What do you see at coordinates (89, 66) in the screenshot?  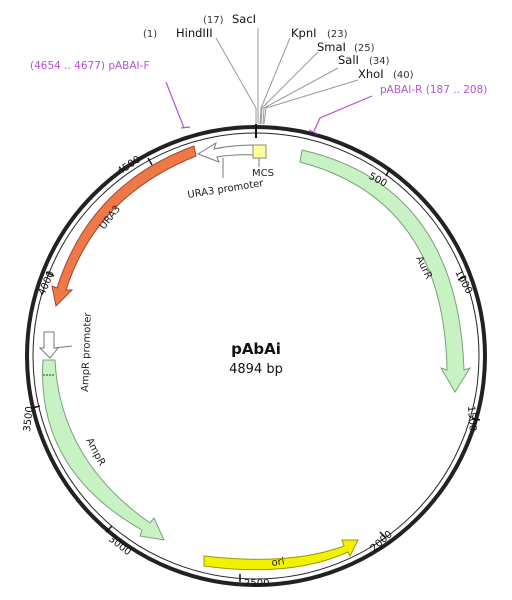 I see `primer-f-label: (4654 .. 4677) pABAI-F` at bounding box center [89, 66].